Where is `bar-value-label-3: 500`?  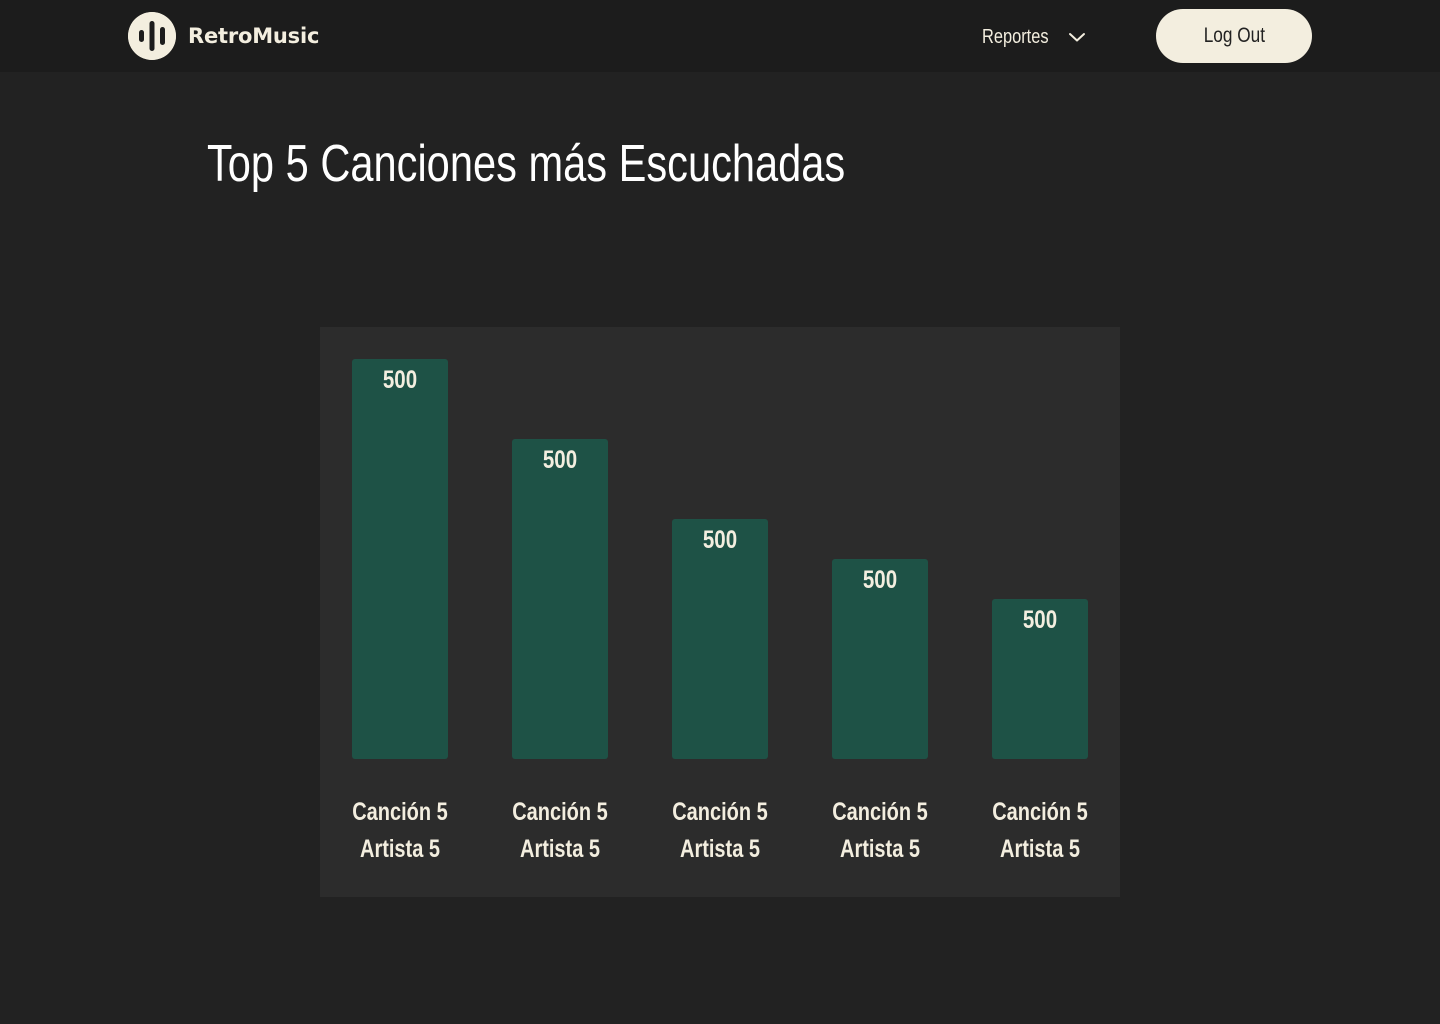
bar-value-label-3: 500 is located at coordinates (720, 539).